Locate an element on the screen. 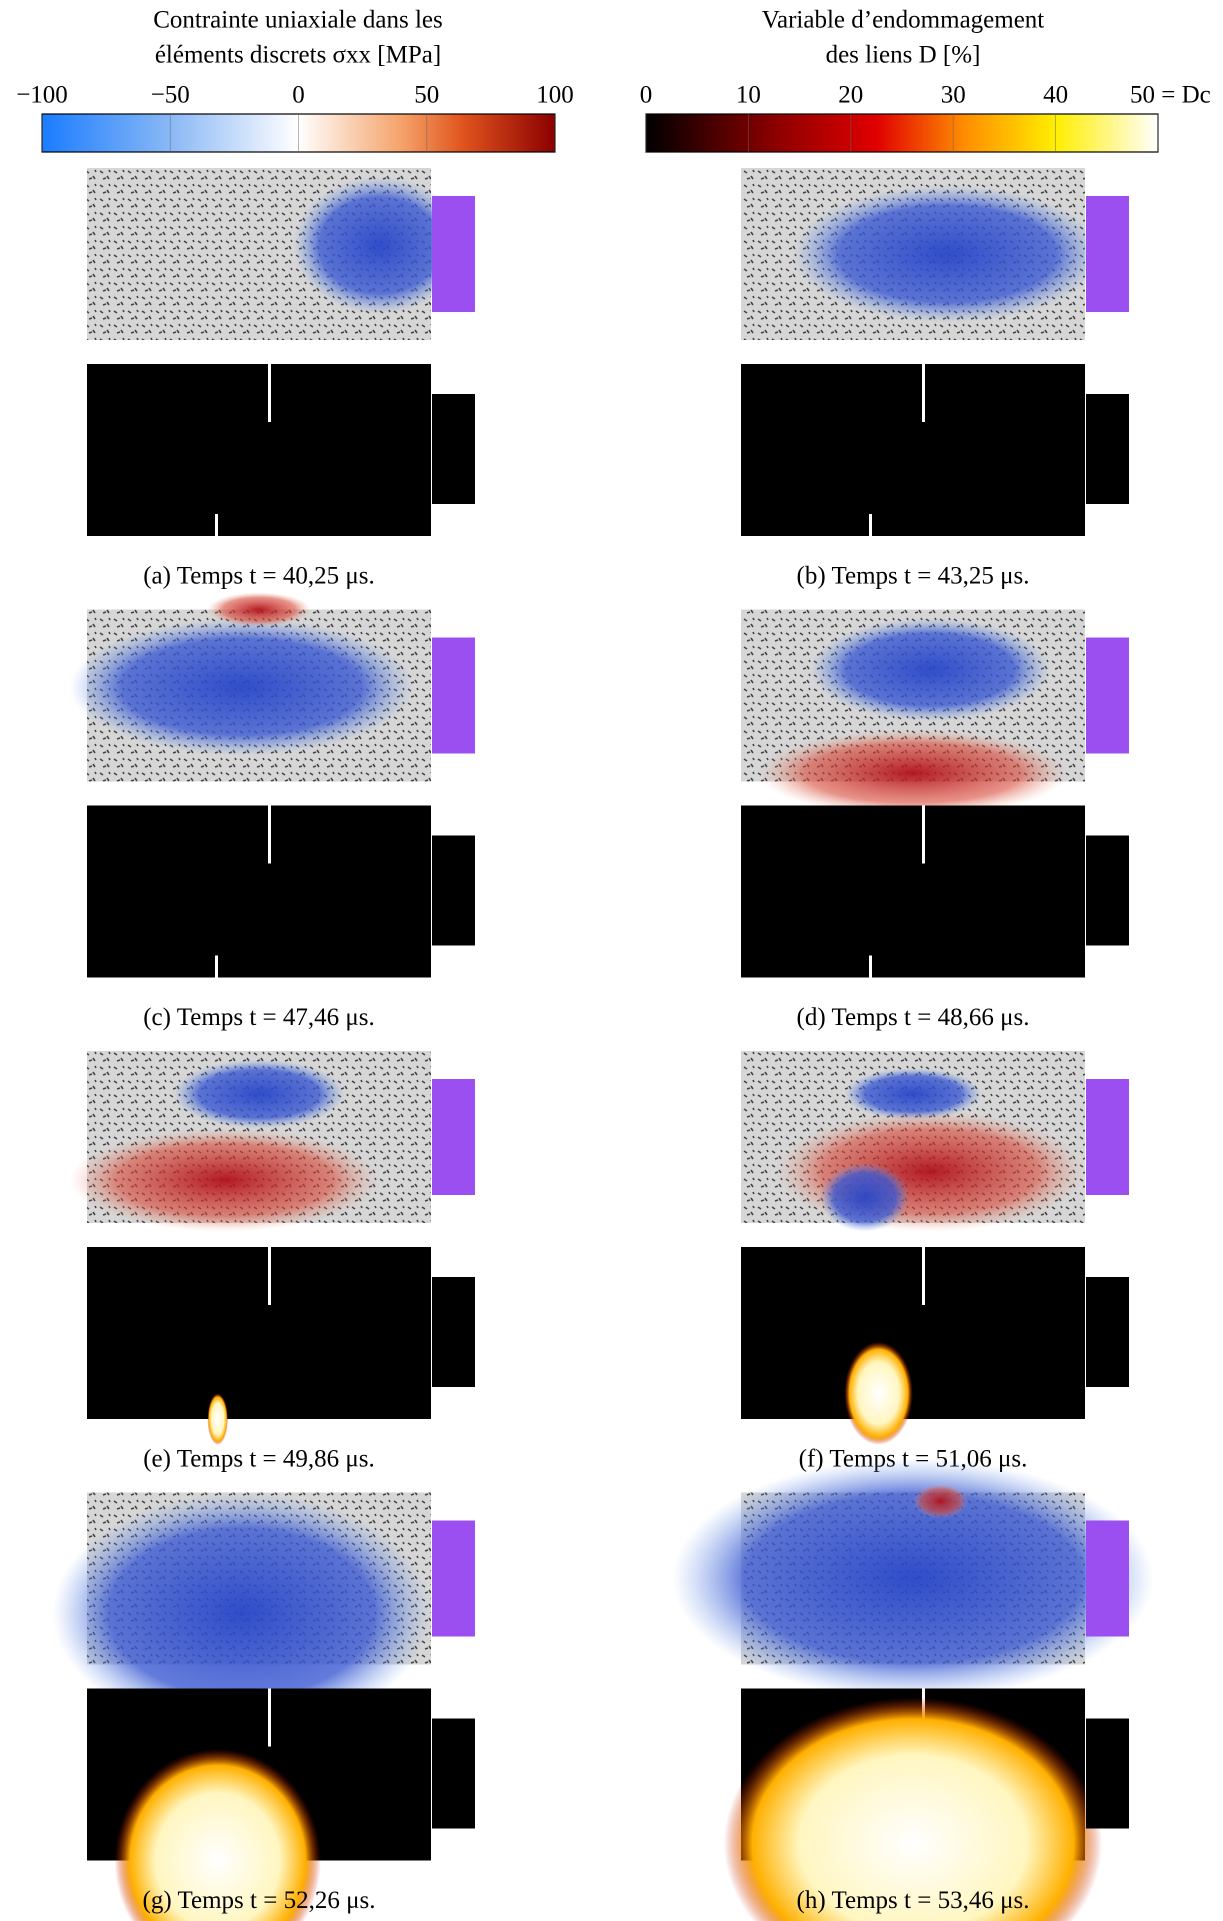 The width and height of the screenshot is (1223, 1921). panel-caption: (b) Temps t = 43,25 μs. is located at coordinates (913, 576).